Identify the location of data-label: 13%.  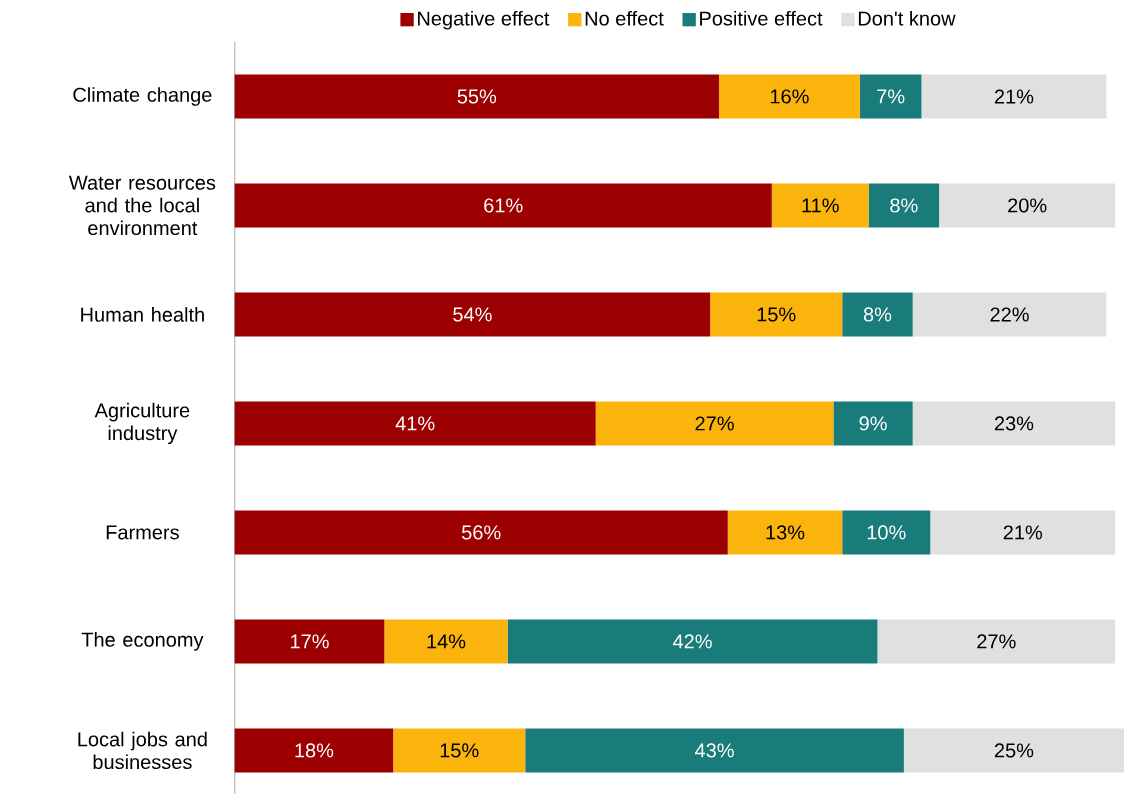
(785, 532).